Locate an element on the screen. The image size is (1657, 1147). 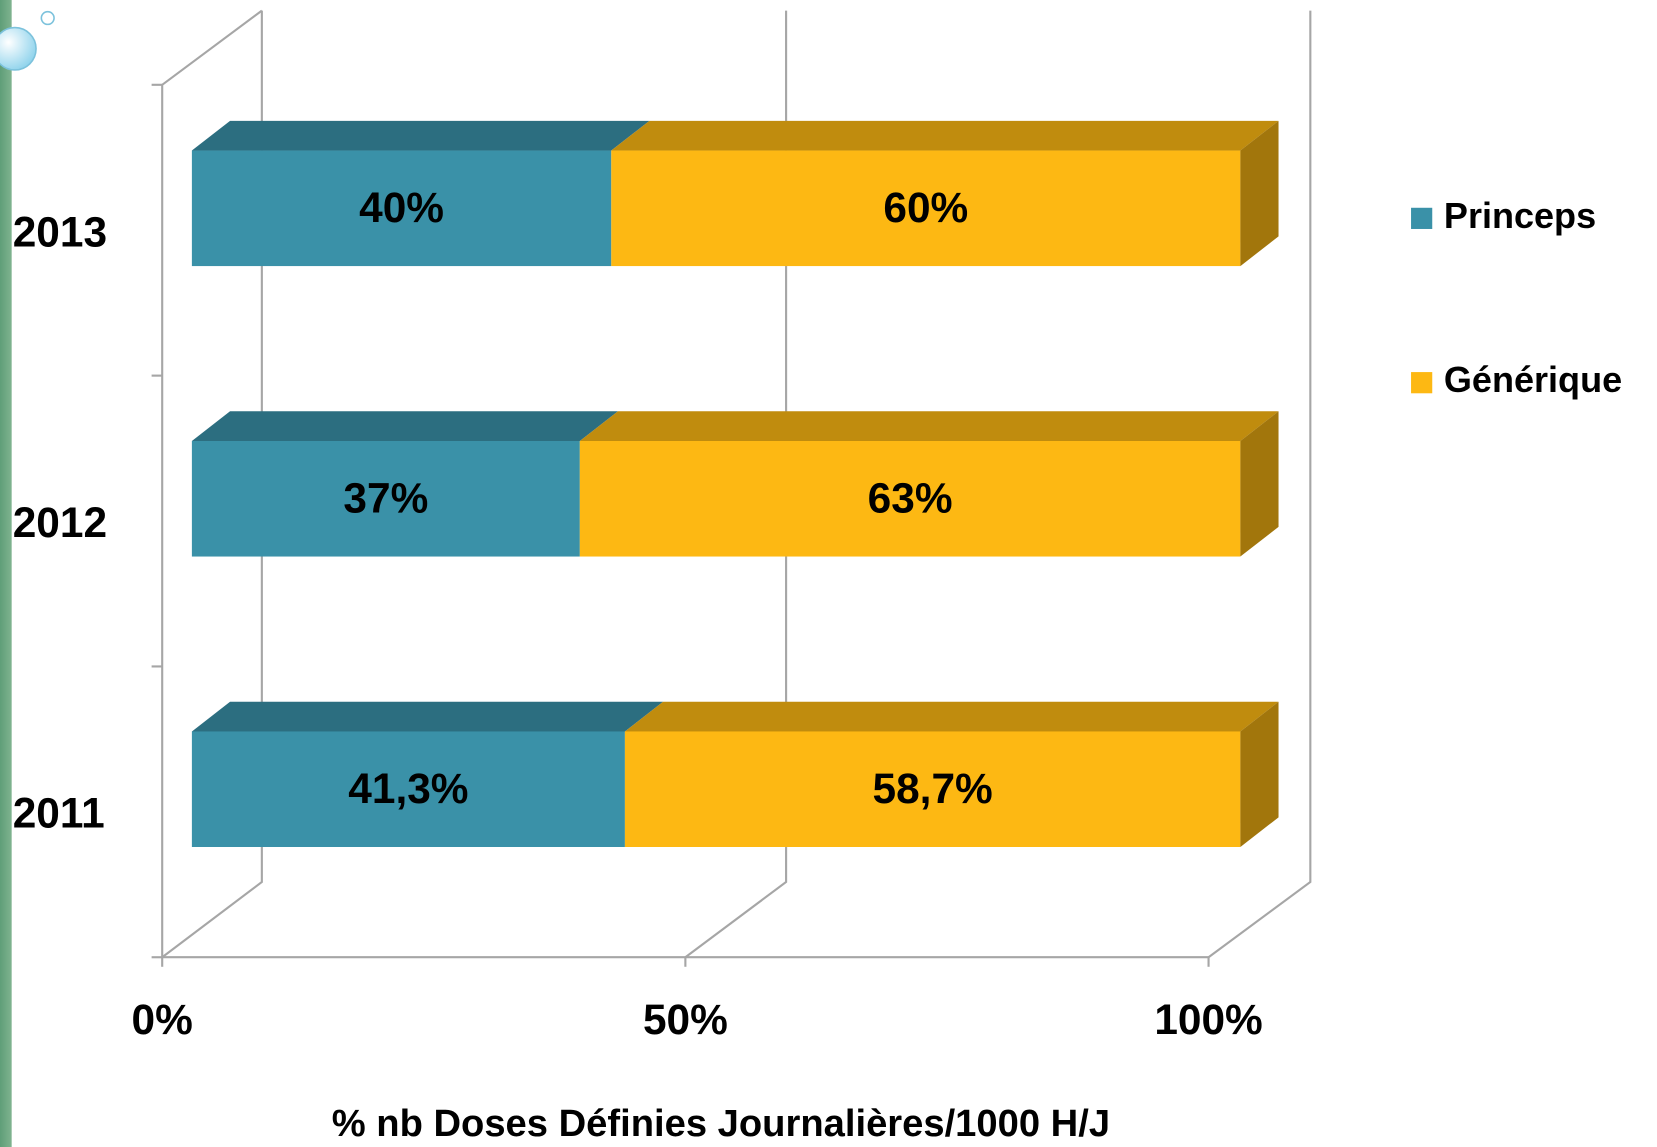
x-tick-label: 0% is located at coordinates (162, 1019).